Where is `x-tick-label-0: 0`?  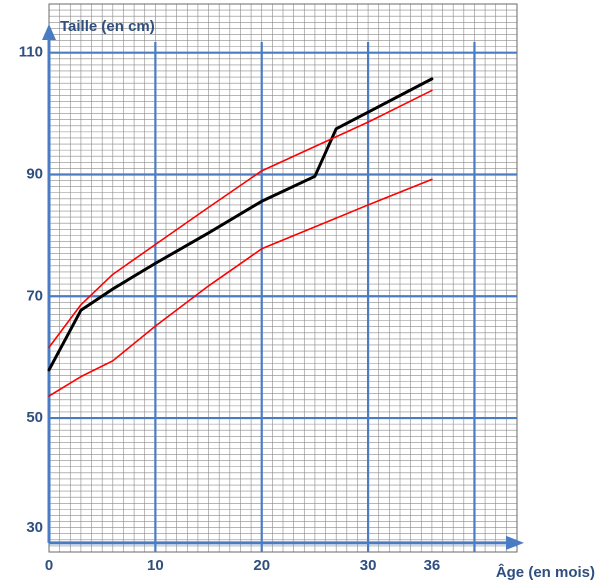
x-tick-label-0: 0 is located at coordinates (49, 565).